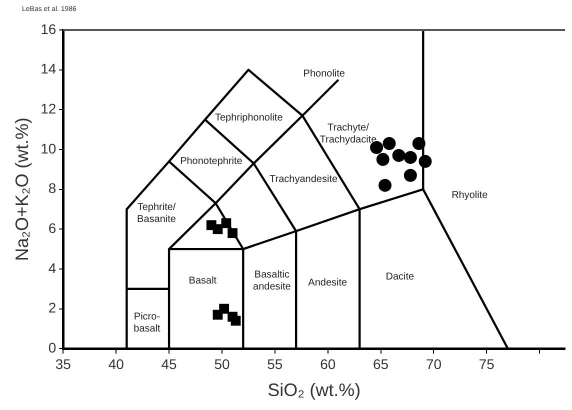  Describe the element at coordinates (116, 364) in the screenshot. I see `x-tick-label: 40` at that location.